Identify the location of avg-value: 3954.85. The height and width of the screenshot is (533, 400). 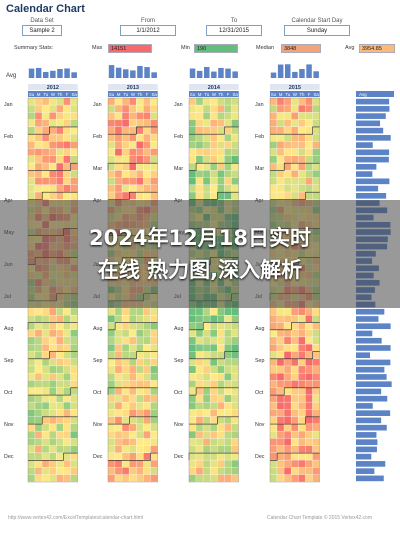
(377, 48).